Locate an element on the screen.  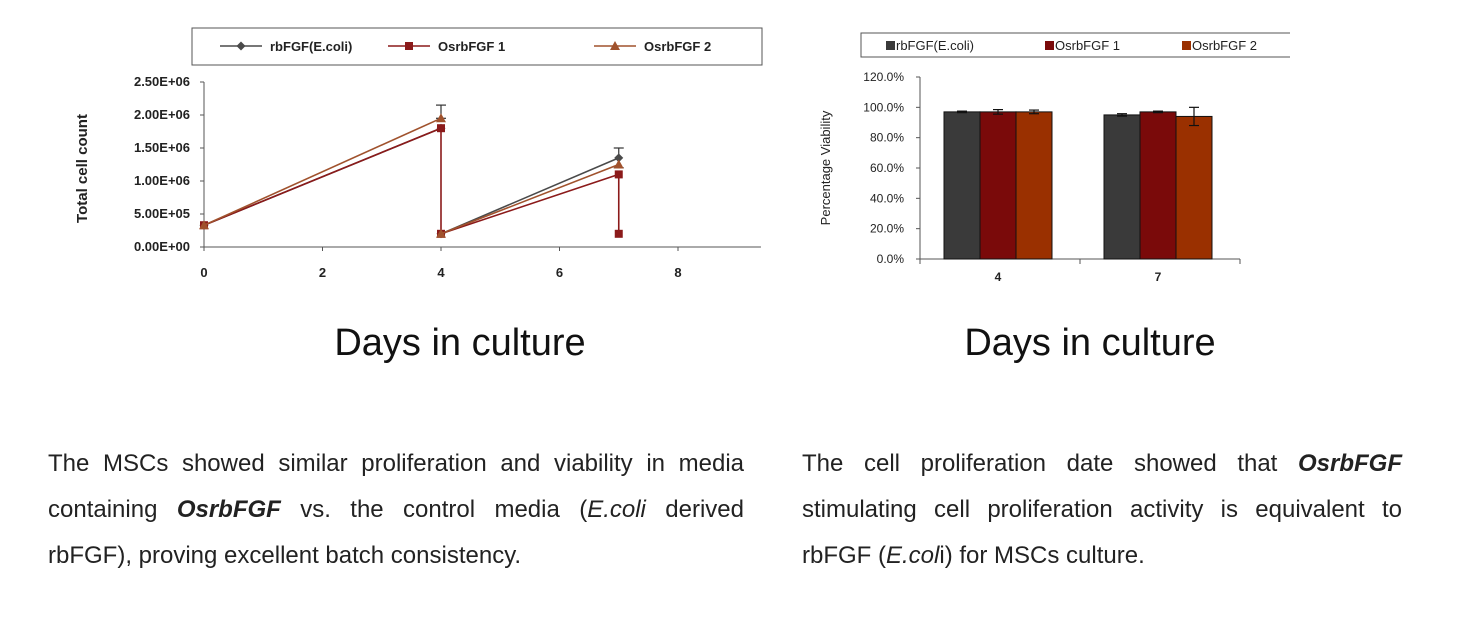
left-desc-italic: E.coli is located at coordinates (616, 509).